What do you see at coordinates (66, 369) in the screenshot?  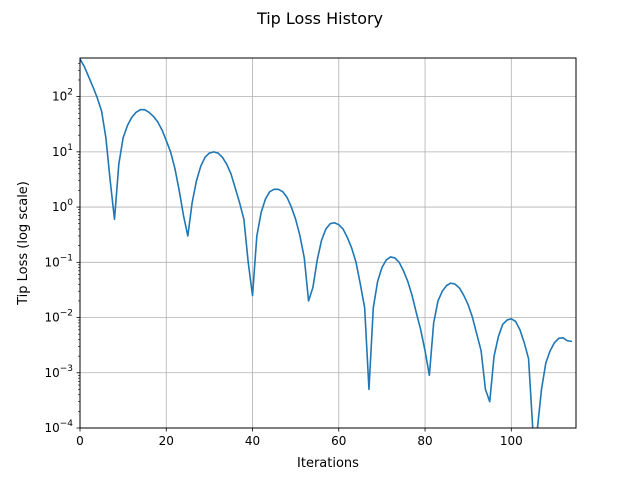 I see `y-tick-exponent: −3` at bounding box center [66, 369].